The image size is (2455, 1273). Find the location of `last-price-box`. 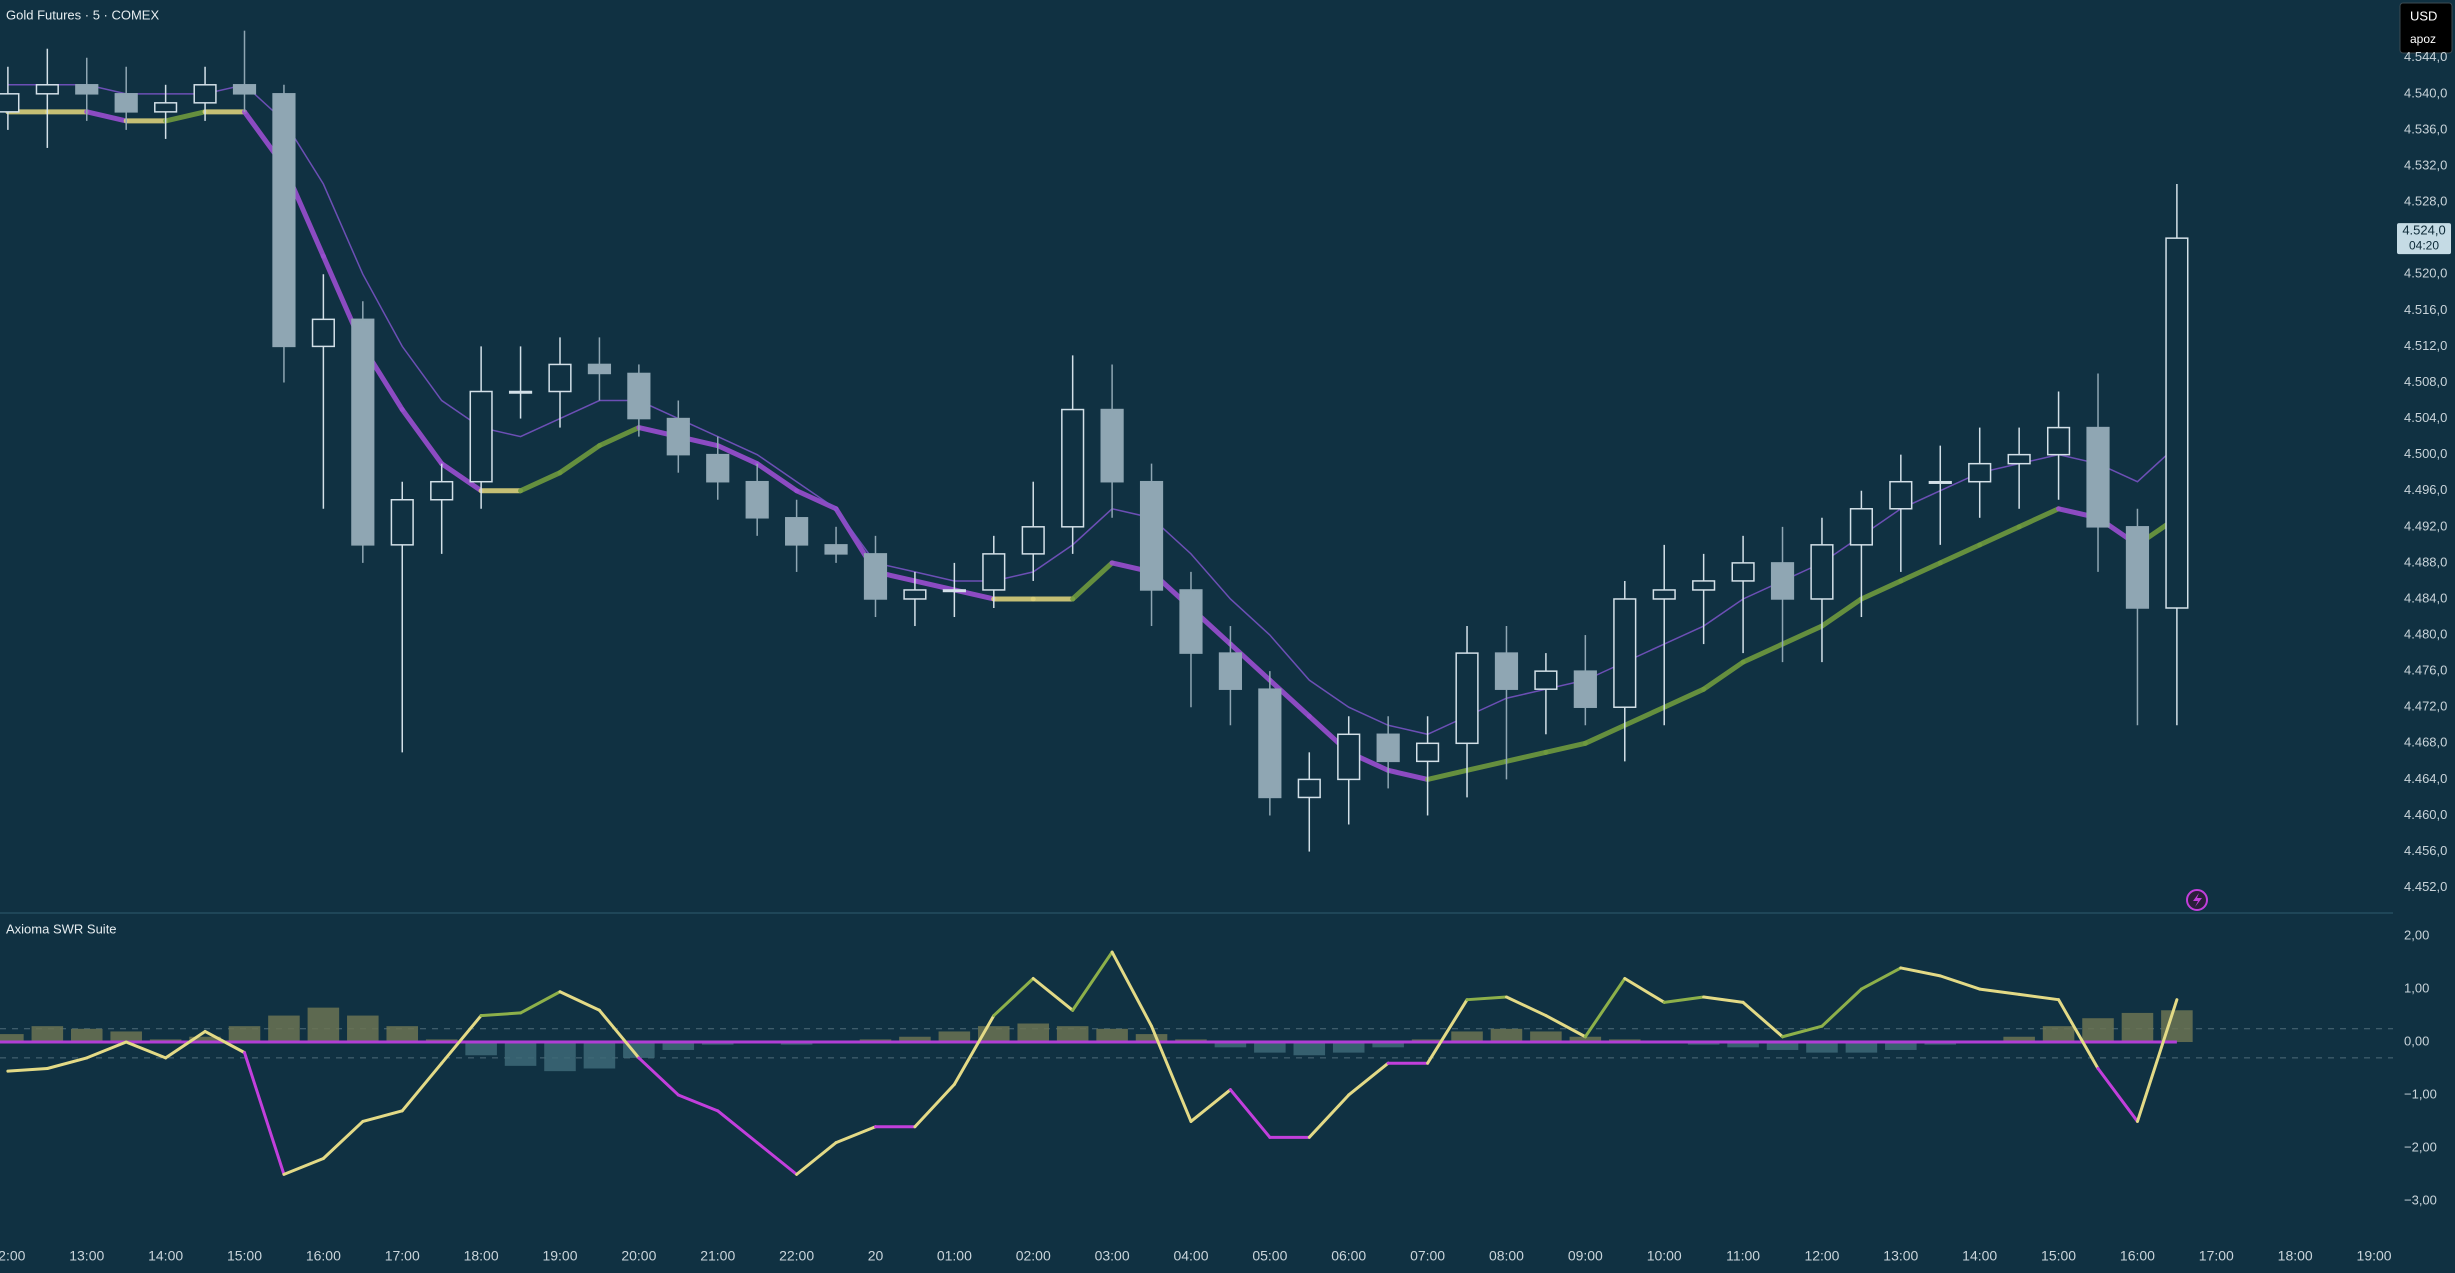

last-price-box is located at coordinates (2424, 239).